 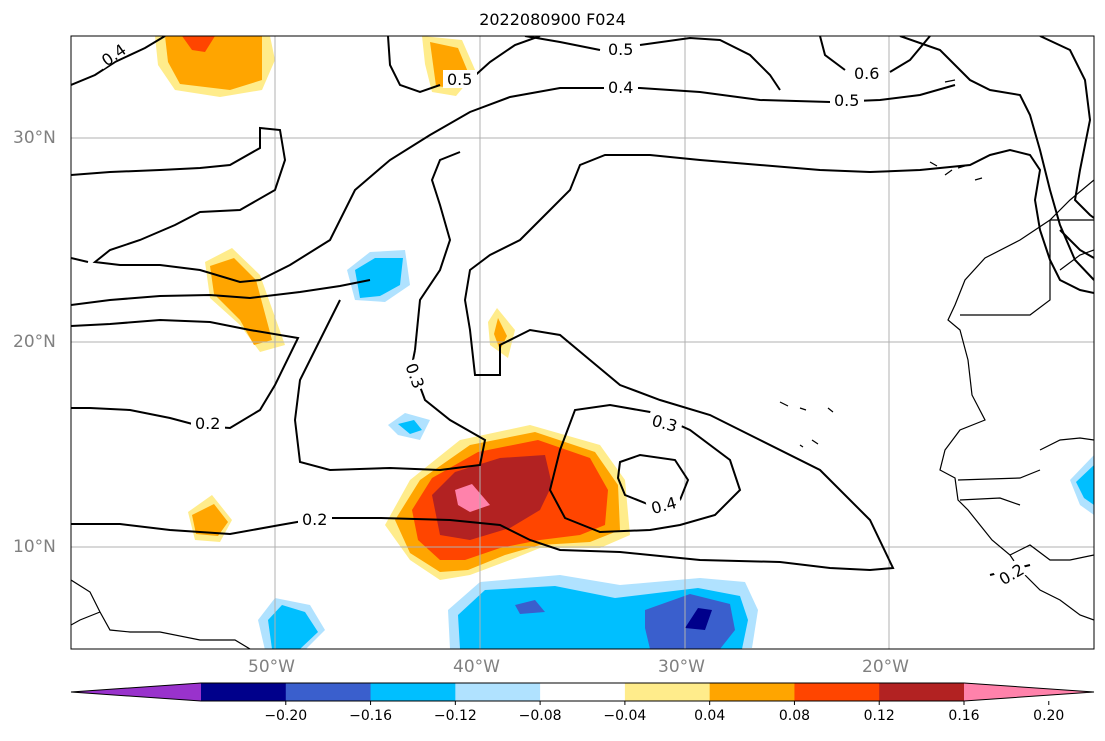 I want to click on lon-label-30w: 30°W, so click(x=681, y=667).